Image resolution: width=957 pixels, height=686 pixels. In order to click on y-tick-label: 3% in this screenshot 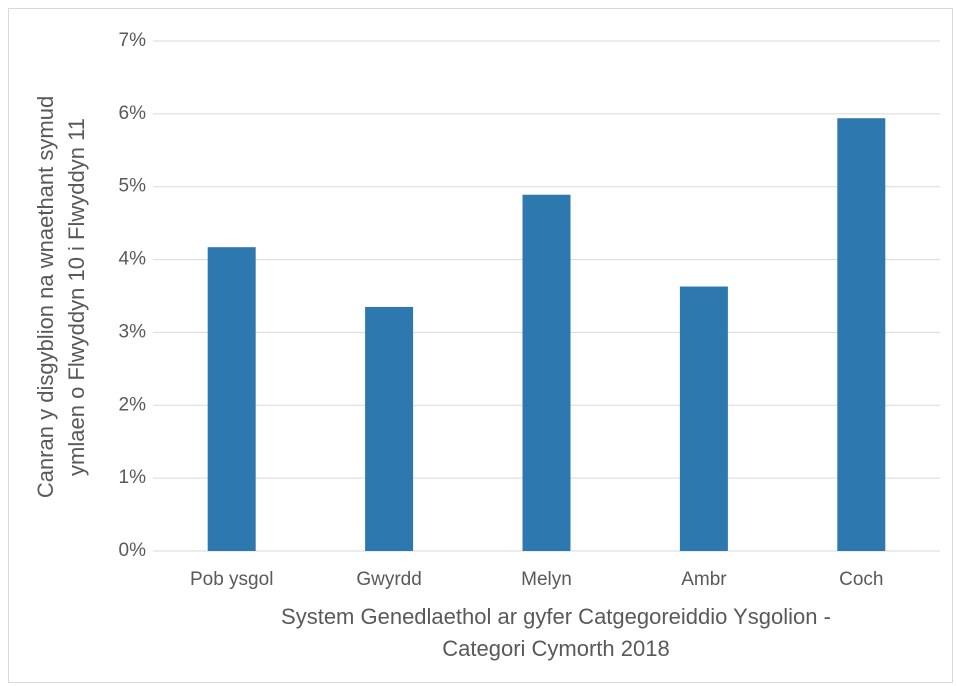, I will do `click(133, 331)`.